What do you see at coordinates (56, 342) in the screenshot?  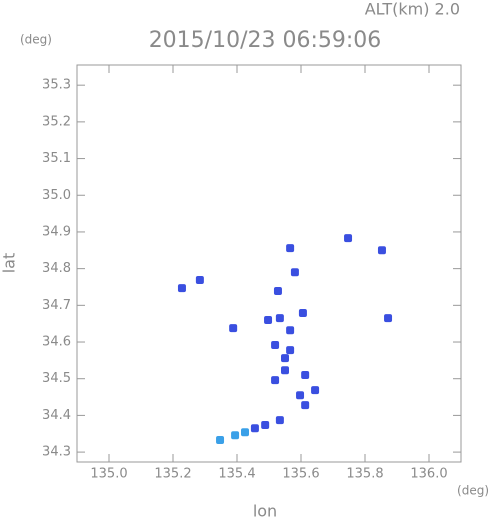 I see `y-tick-label: 34.6` at bounding box center [56, 342].